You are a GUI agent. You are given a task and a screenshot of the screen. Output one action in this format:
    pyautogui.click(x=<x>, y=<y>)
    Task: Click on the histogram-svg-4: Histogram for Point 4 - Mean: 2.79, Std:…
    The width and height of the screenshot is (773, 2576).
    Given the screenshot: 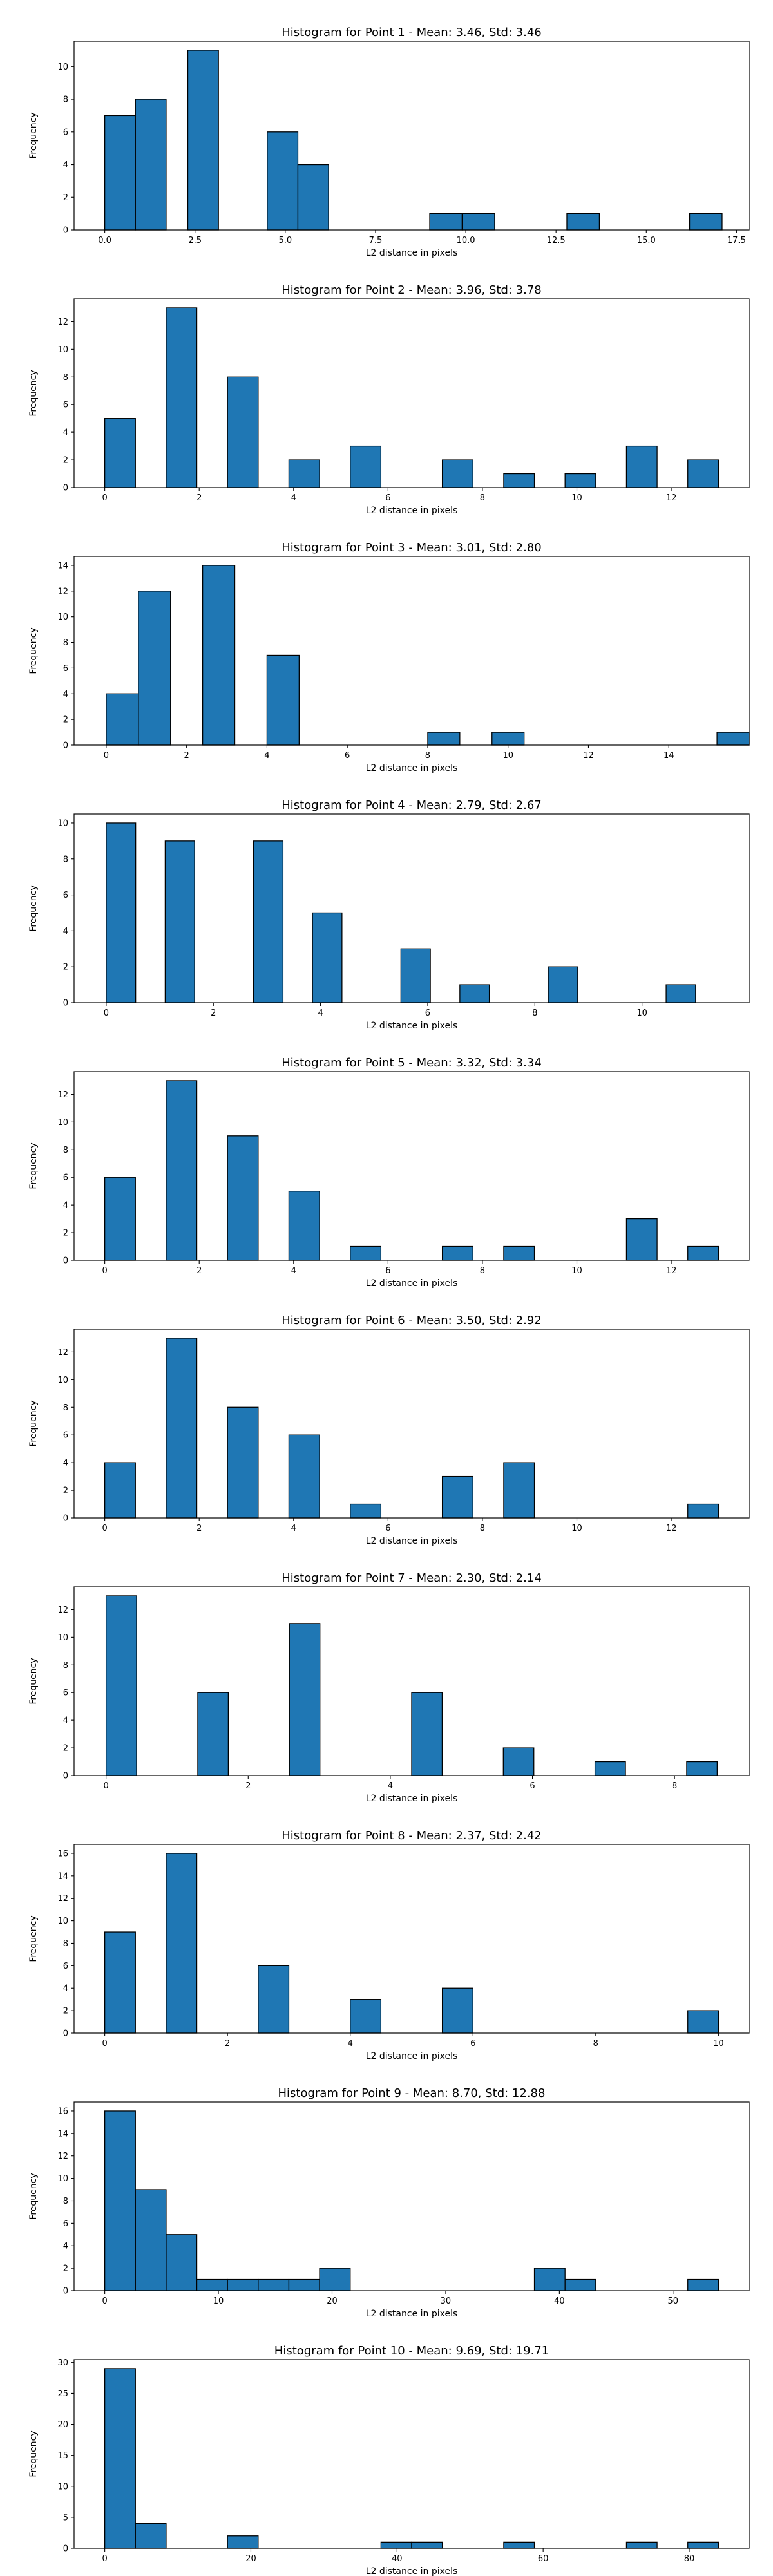 What is the action you would take?
    pyautogui.click(x=389, y=914)
    